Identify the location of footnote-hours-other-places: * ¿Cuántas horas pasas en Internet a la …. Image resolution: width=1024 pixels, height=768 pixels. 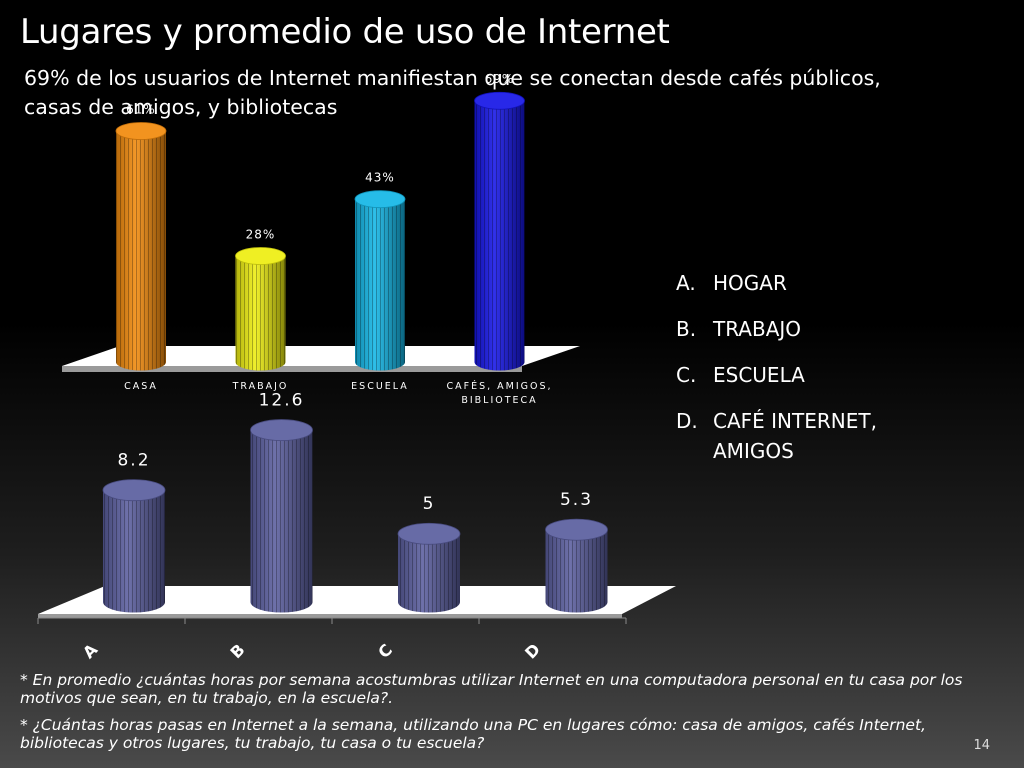
(473, 734).